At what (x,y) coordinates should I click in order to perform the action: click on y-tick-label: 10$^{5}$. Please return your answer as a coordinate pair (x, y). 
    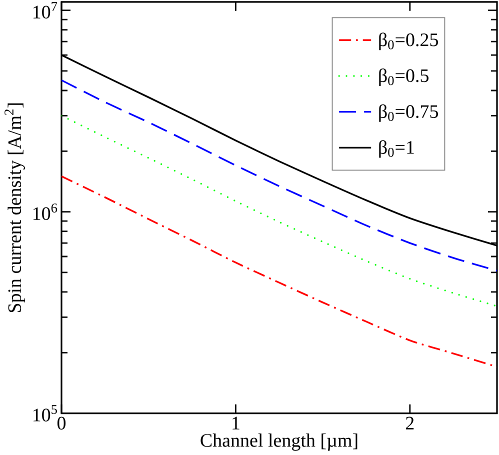
    Looking at the image, I should click on (45, 413).